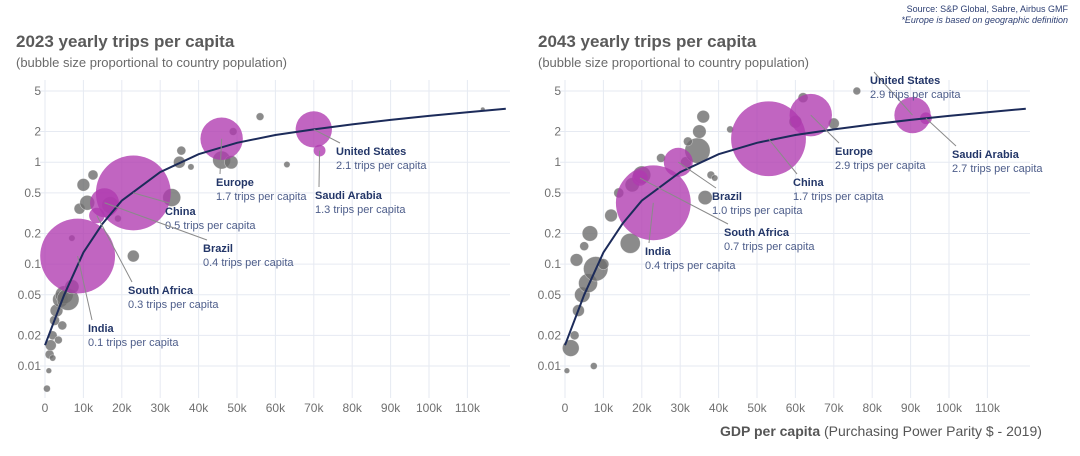  I want to click on y-tick-label: 0.01, so click(30, 366).